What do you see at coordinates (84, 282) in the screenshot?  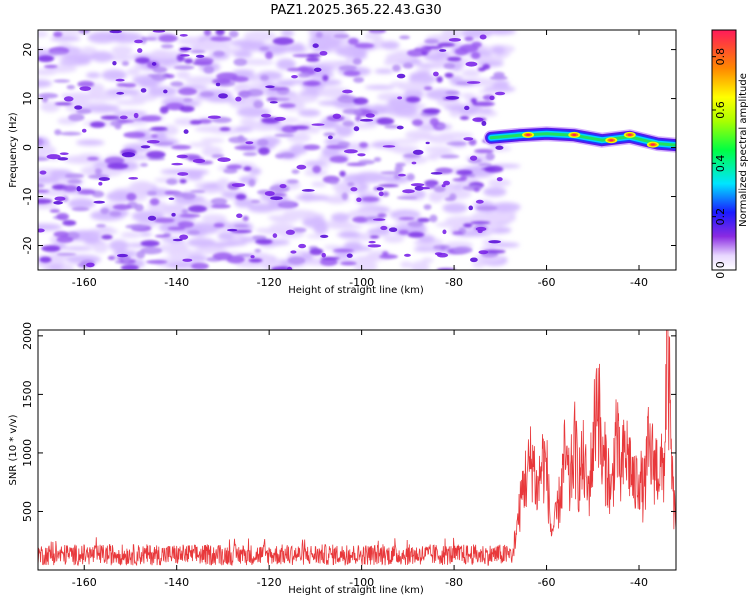 I see `x-tick-label: -160` at bounding box center [84, 282].